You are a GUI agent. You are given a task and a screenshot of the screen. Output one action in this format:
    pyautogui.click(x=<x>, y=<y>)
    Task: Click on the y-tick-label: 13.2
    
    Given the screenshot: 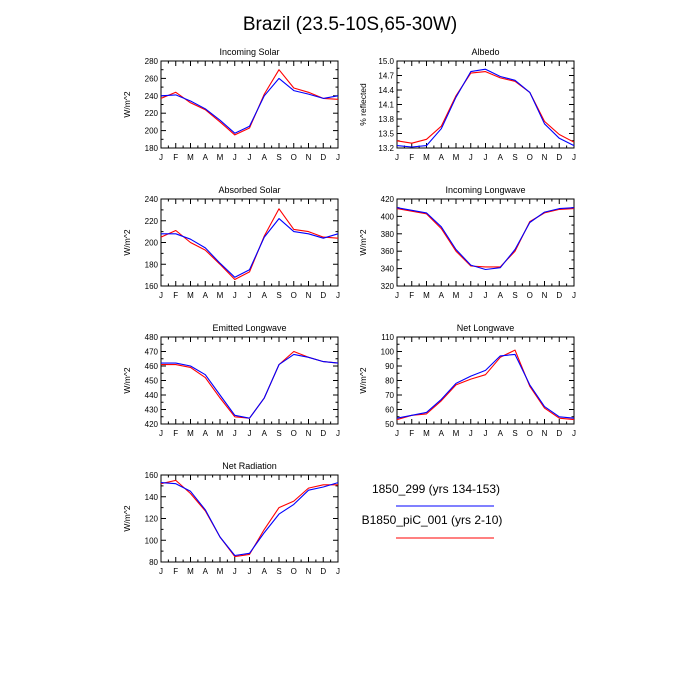 What is the action you would take?
    pyautogui.click(x=386, y=148)
    